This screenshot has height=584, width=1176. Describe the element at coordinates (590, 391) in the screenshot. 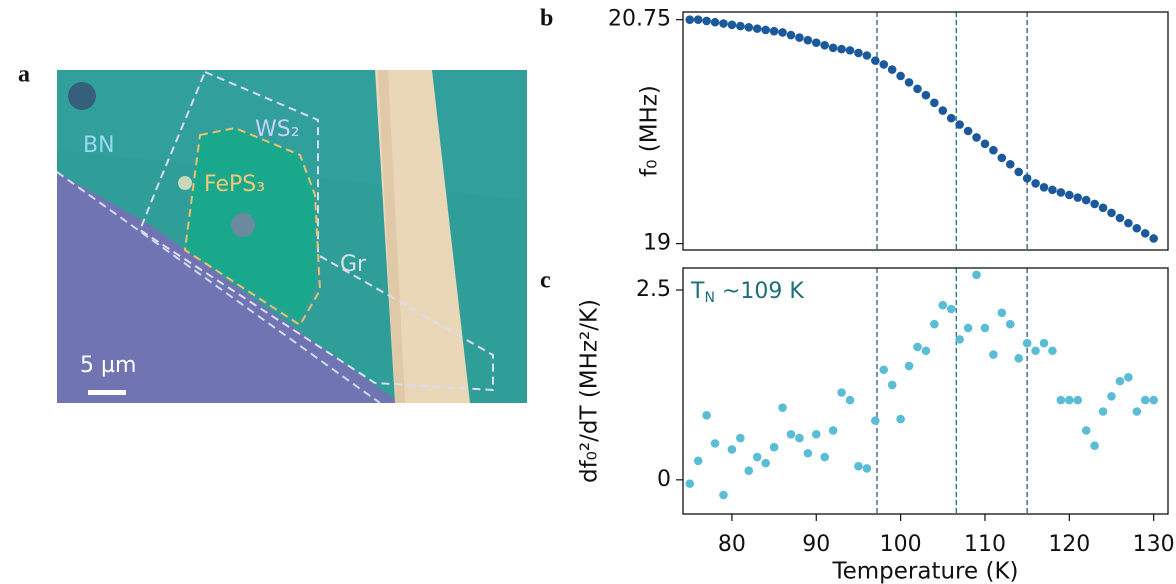

I see `y-axis-label: df₀²/dT (MHz²/K)` at that location.